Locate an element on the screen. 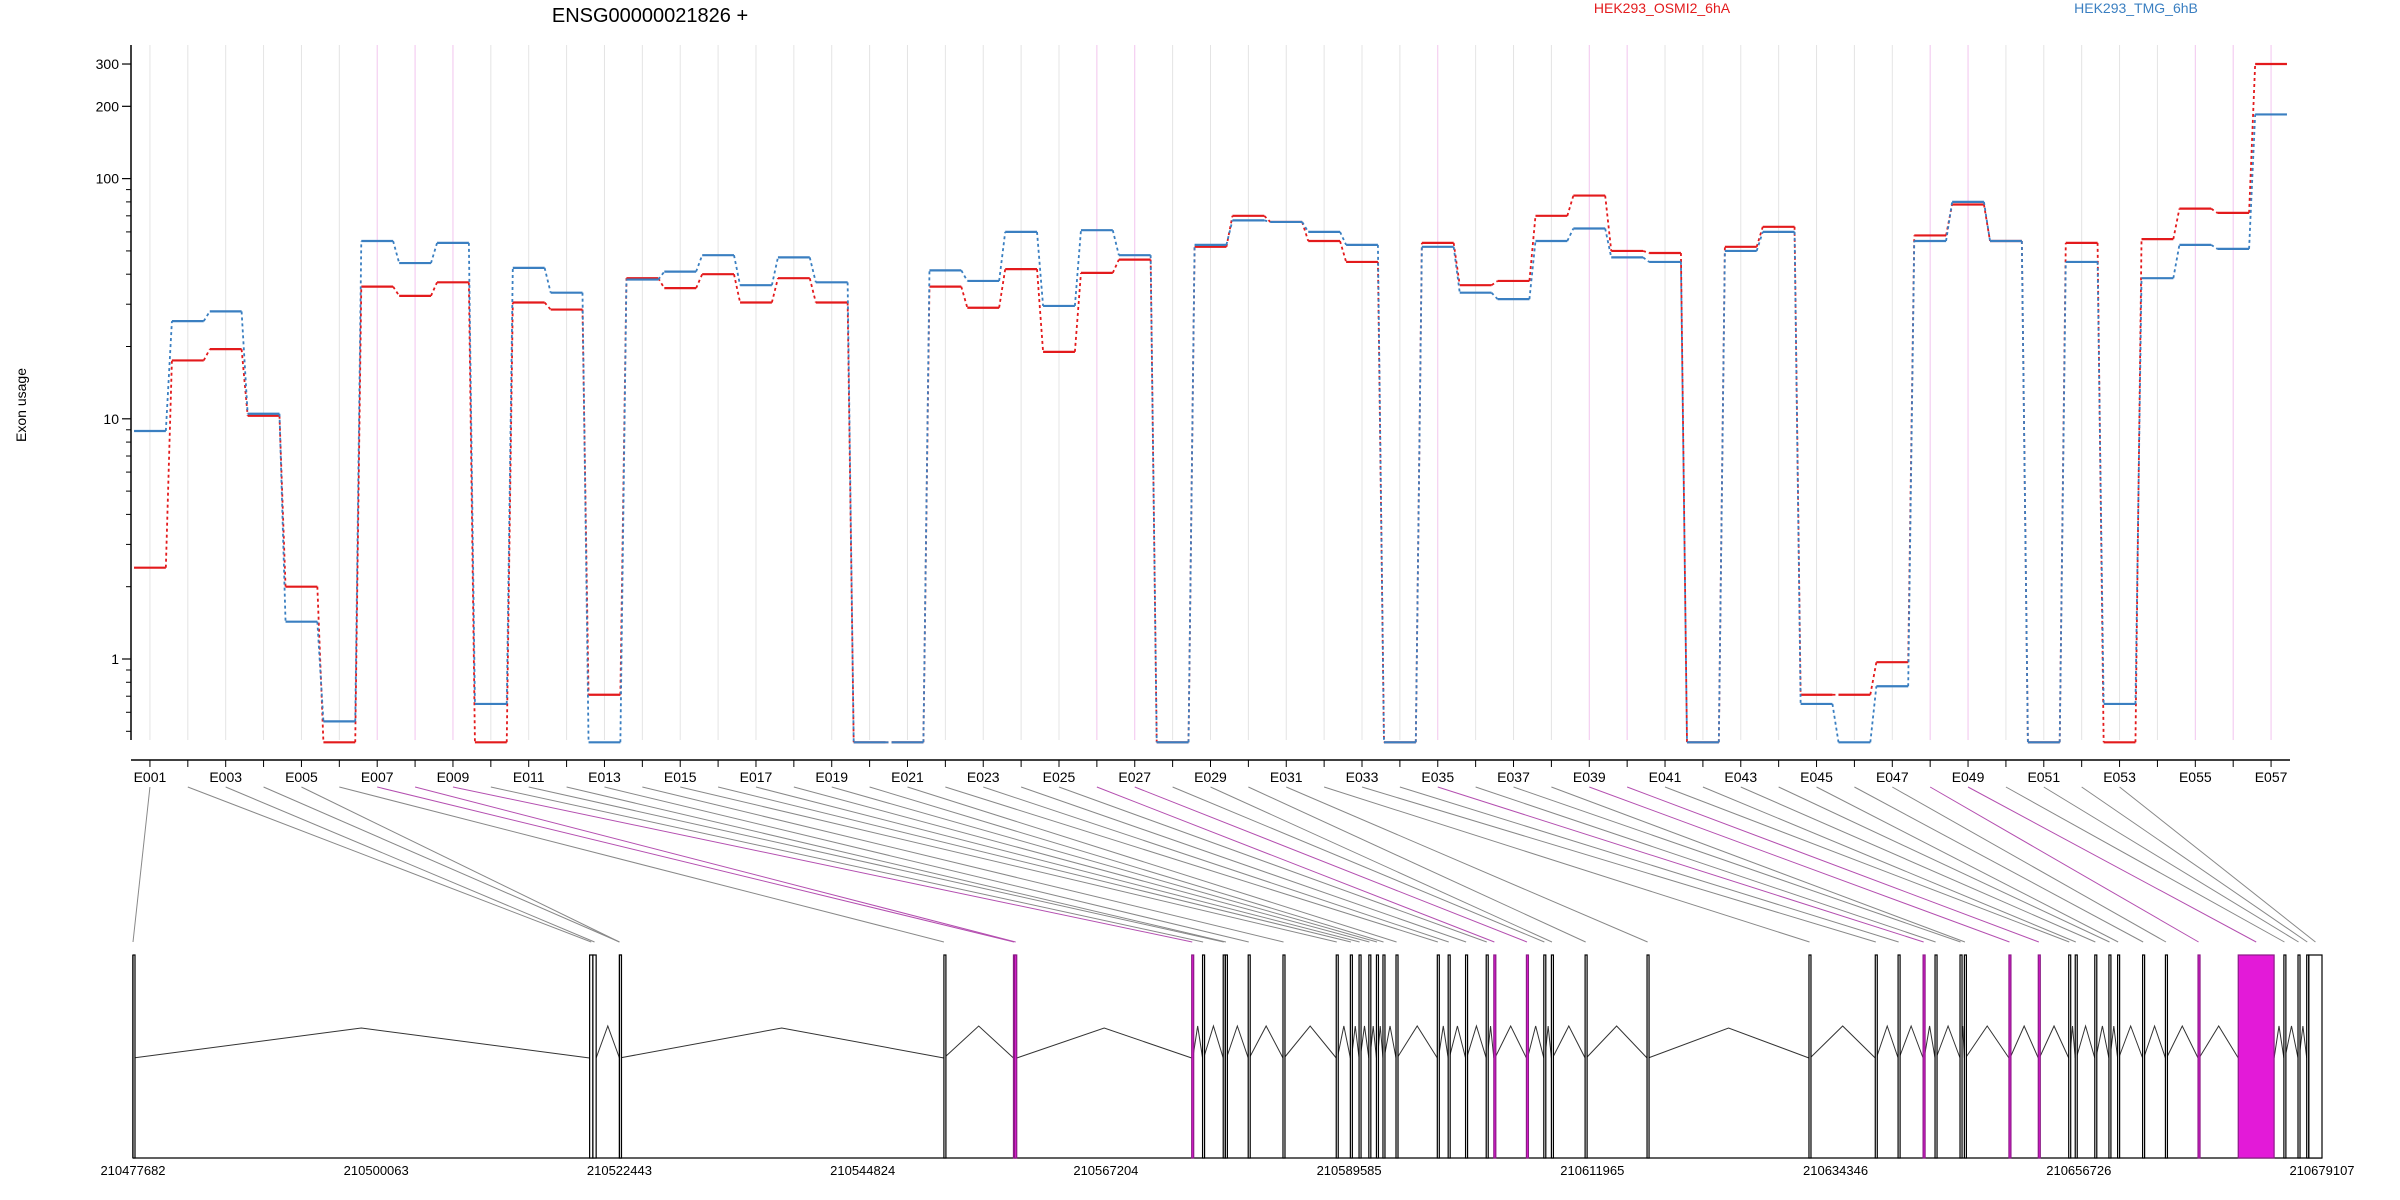  exon-label: E045 is located at coordinates (1816, 777).